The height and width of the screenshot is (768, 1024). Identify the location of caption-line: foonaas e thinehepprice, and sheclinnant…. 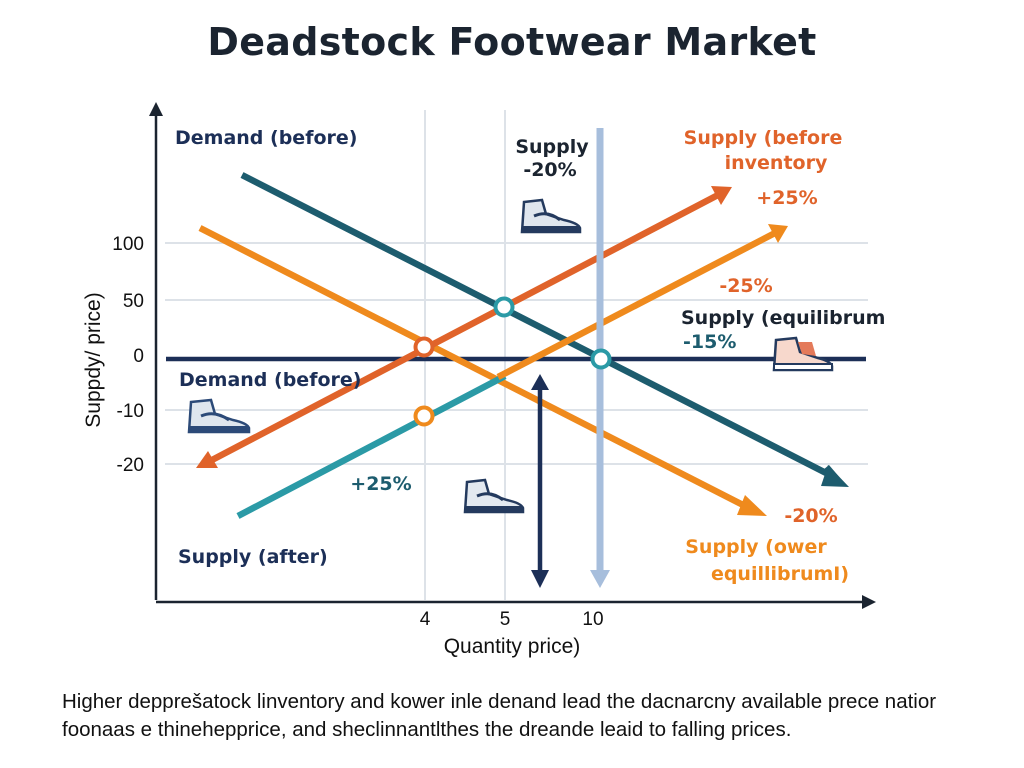
(427, 729).